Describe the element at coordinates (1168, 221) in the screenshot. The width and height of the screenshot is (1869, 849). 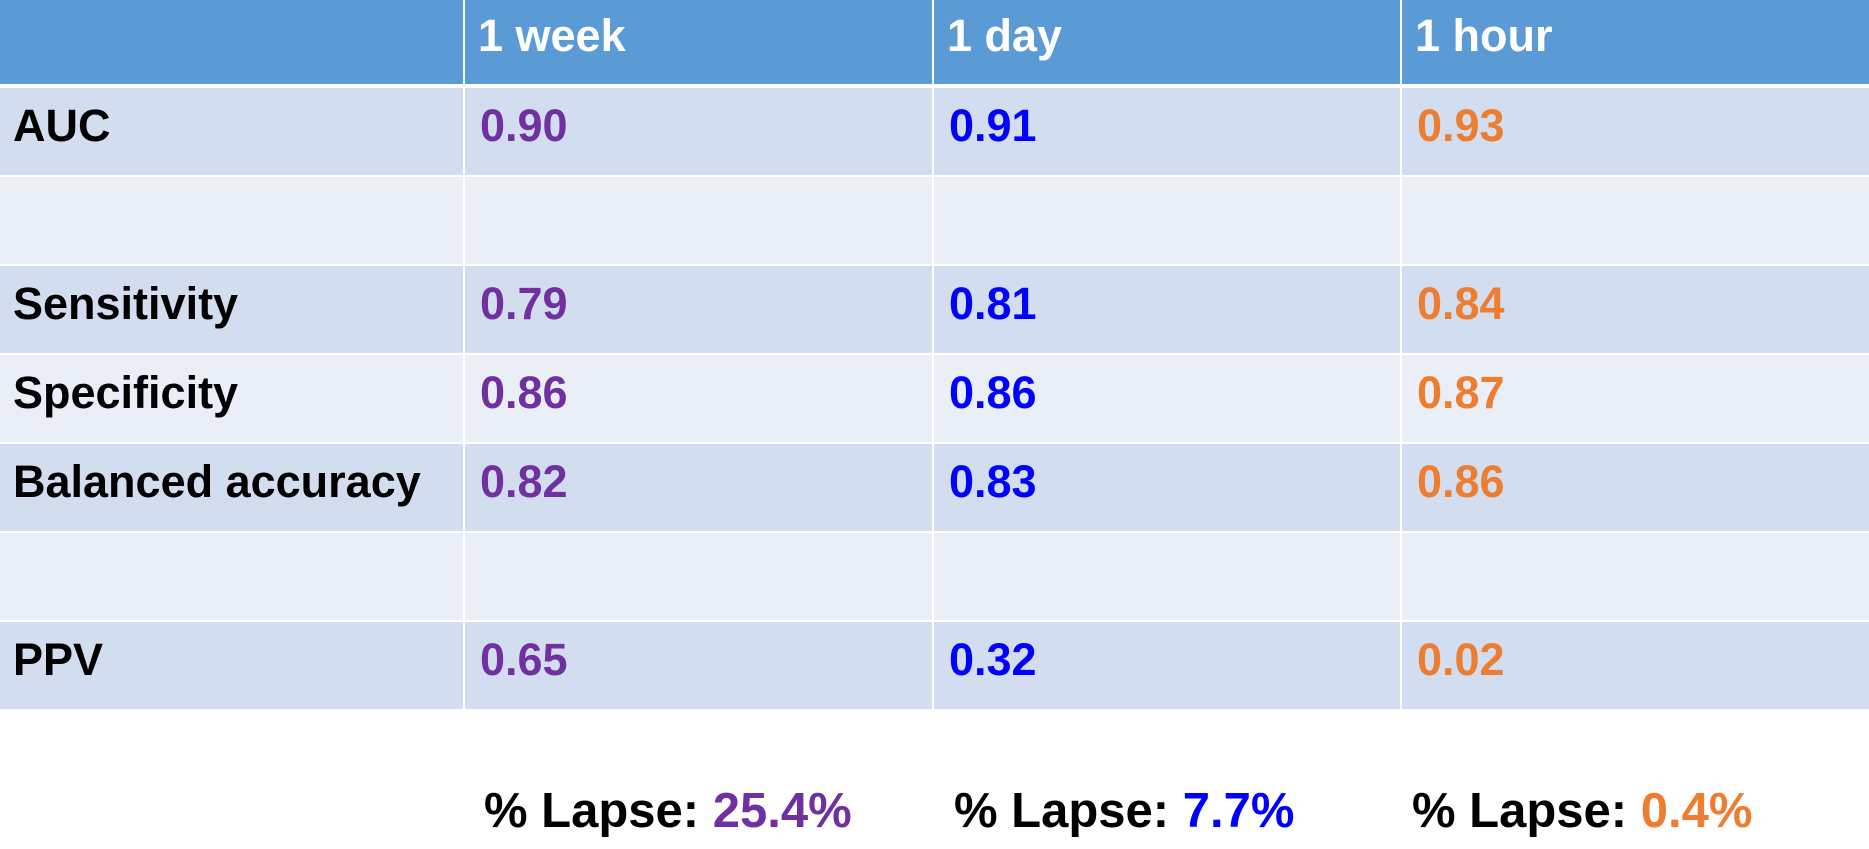
I see `blank-1-day` at that location.